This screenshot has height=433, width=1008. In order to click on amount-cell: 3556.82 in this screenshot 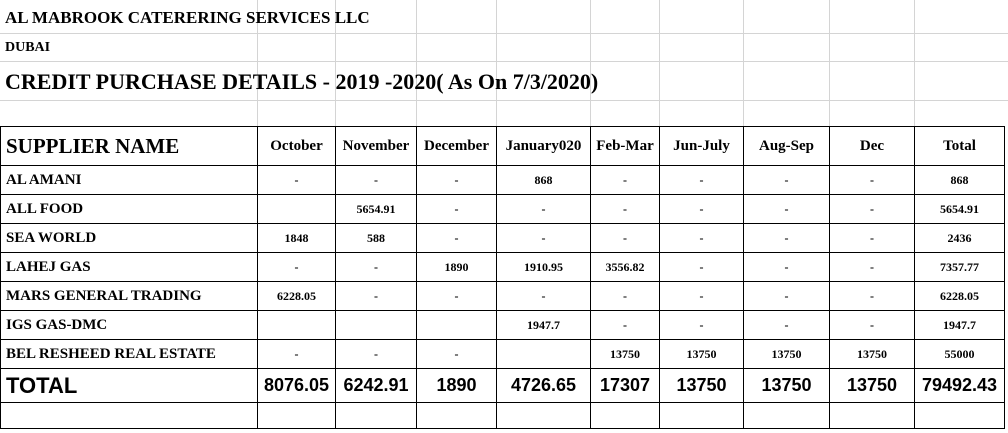, I will do `click(625, 267)`.